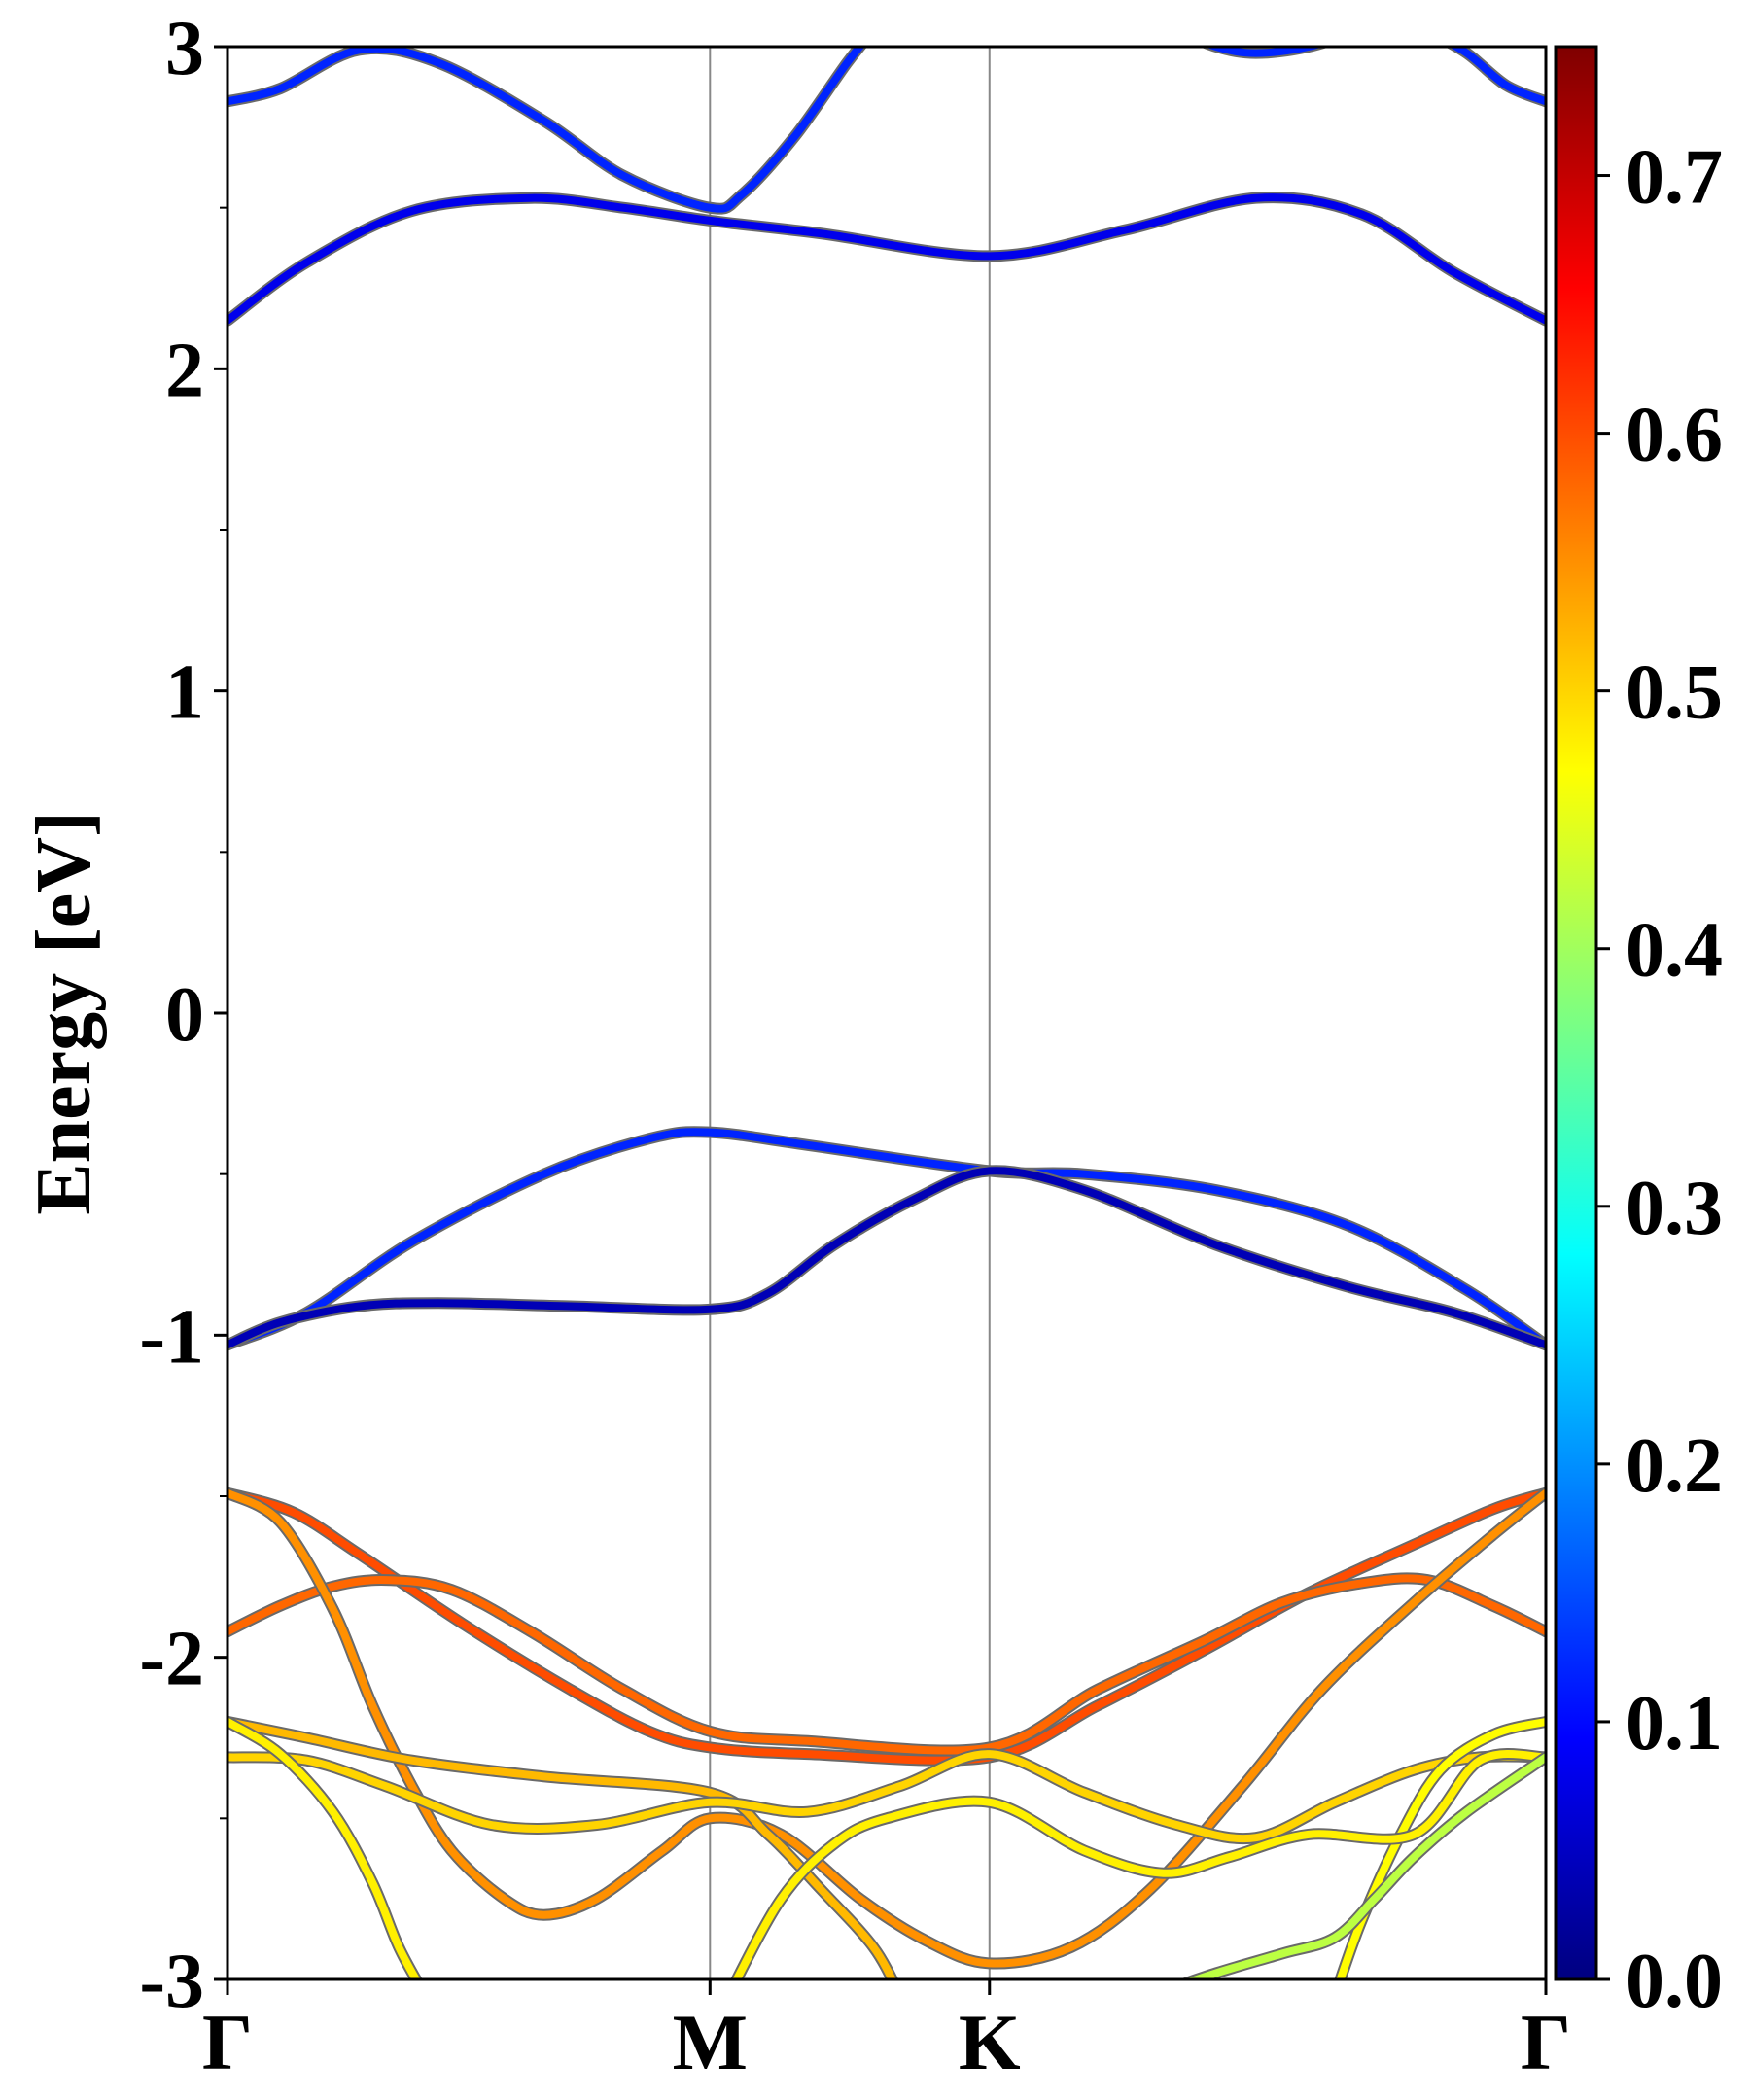 The image size is (1750, 2100). Describe the element at coordinates (990, 2042) in the screenshot. I see `x-tick-label: K` at that location.